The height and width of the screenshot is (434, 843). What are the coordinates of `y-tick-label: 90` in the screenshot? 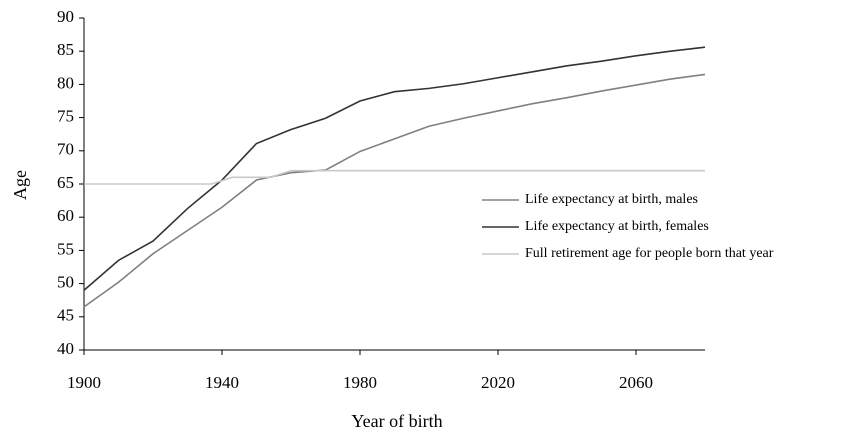 It's located at (65, 16).